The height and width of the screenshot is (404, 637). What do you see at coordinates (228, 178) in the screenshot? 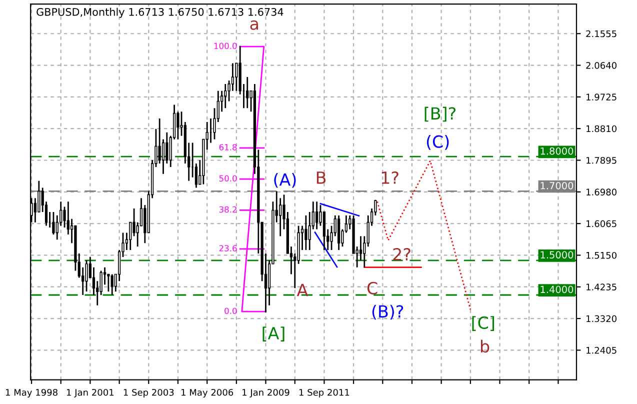
I see `annotation: 50.0` at bounding box center [228, 178].